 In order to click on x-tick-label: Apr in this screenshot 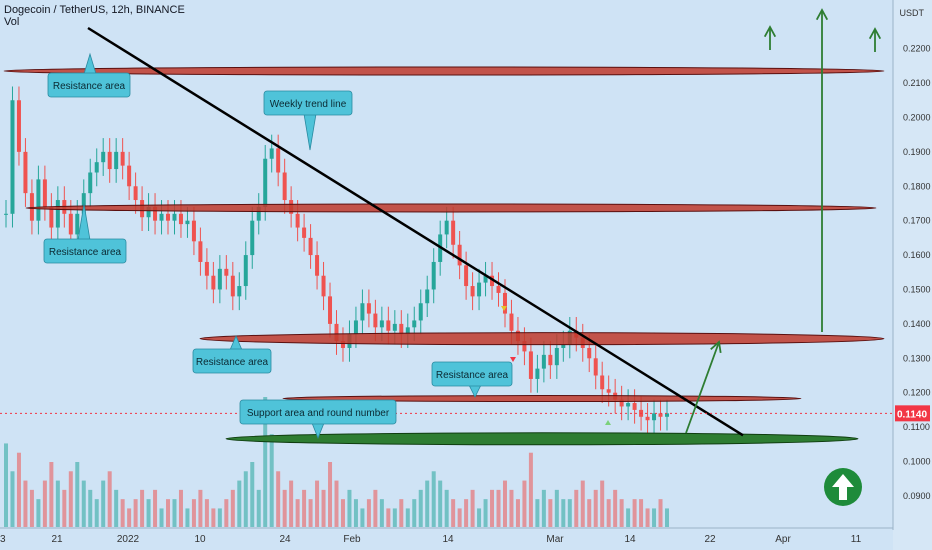, I will do `click(783, 539)`.